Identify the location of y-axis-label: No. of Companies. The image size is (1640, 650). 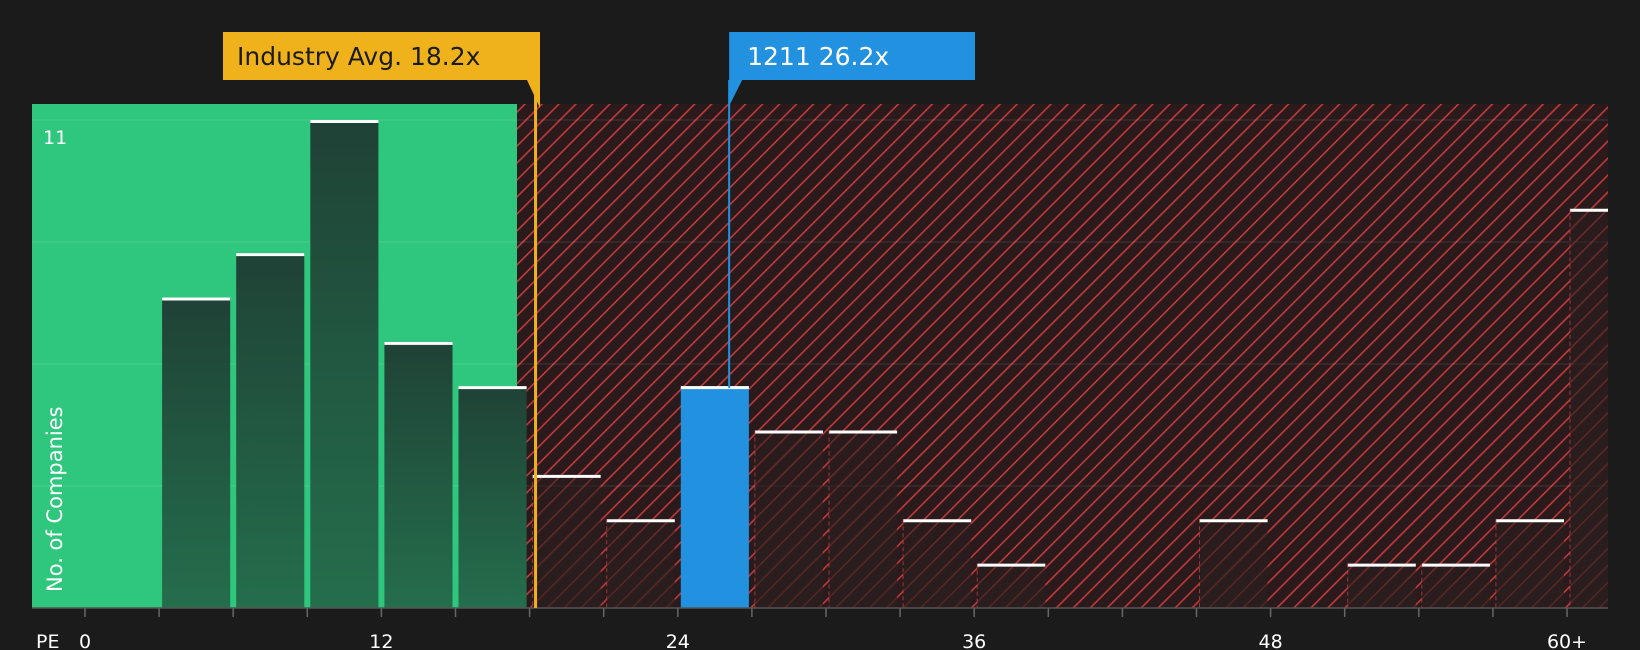
(55, 499).